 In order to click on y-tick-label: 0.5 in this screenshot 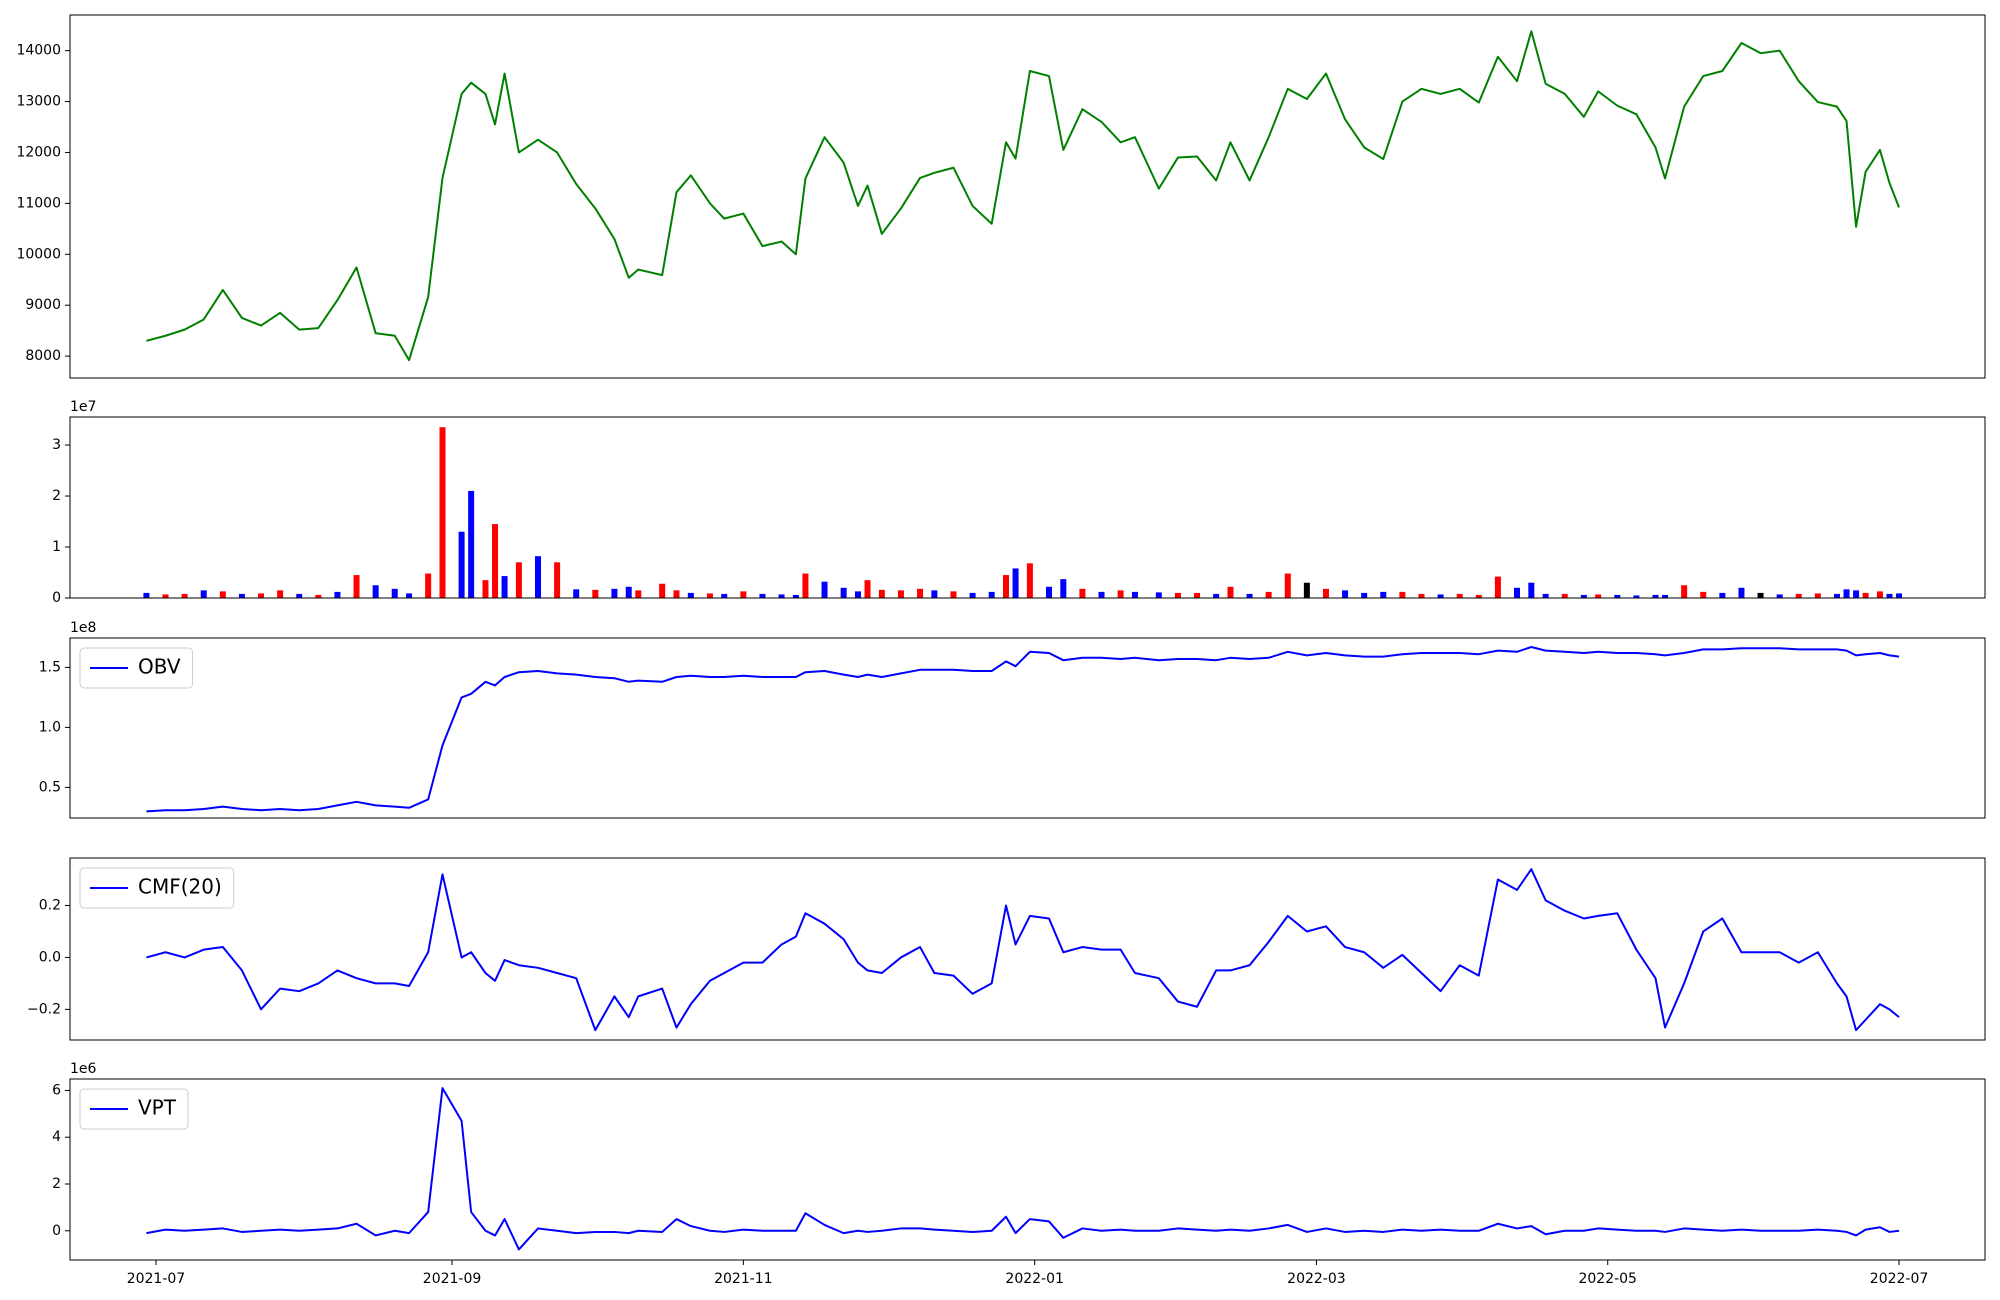, I will do `click(50, 787)`.